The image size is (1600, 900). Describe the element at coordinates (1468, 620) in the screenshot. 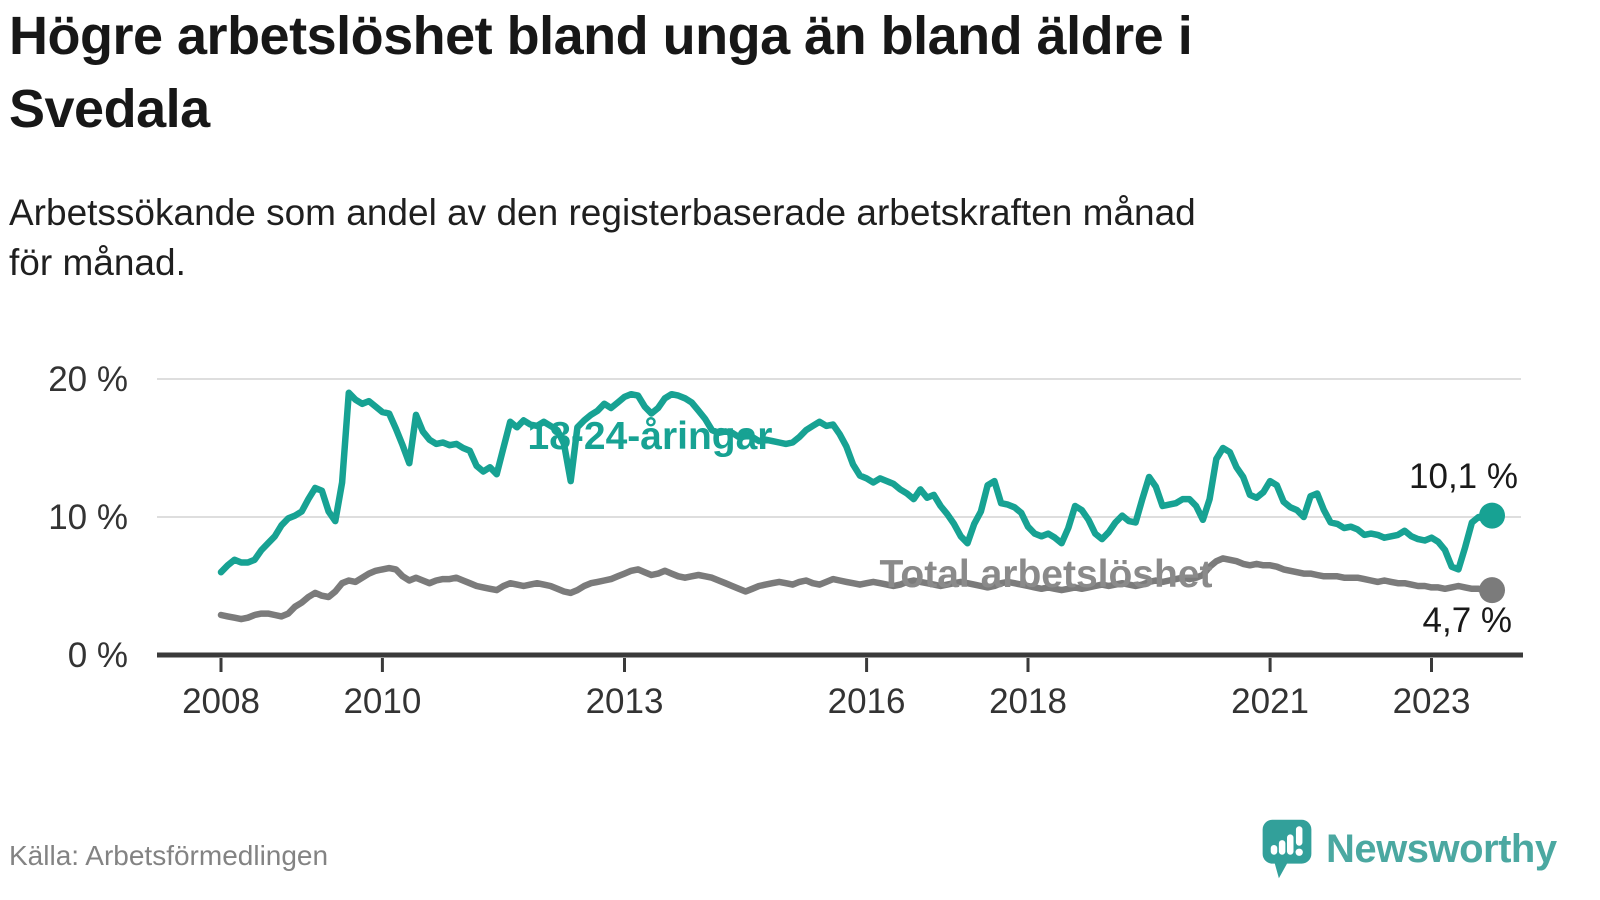

I see `end-value-label-total: 4,7 %` at that location.